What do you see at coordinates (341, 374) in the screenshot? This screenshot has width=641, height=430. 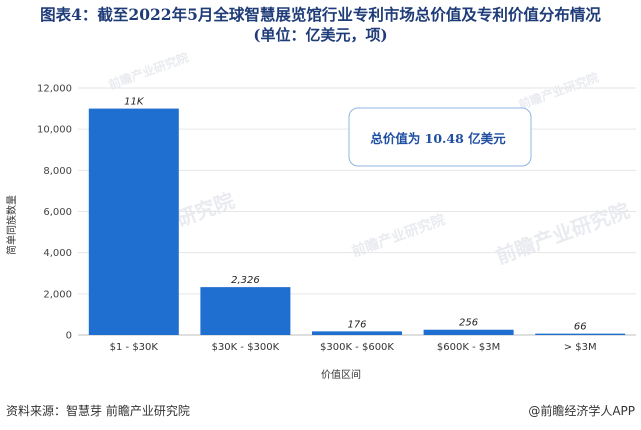 I see `x-axis-label: 价值区间` at bounding box center [341, 374].